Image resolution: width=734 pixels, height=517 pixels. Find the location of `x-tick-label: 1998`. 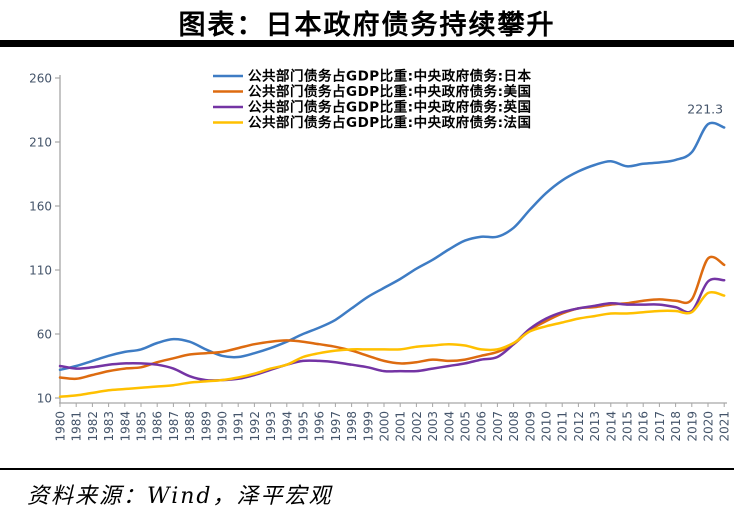

x-tick-label: 1998 is located at coordinates (352, 426).